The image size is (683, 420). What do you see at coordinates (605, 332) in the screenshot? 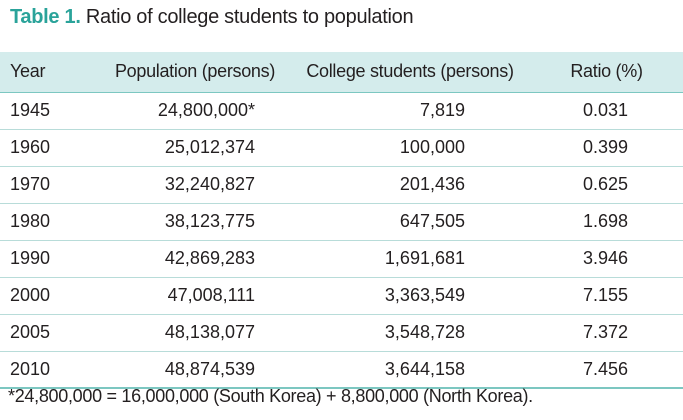
I see `cell-ratio: 7.372` at bounding box center [605, 332].